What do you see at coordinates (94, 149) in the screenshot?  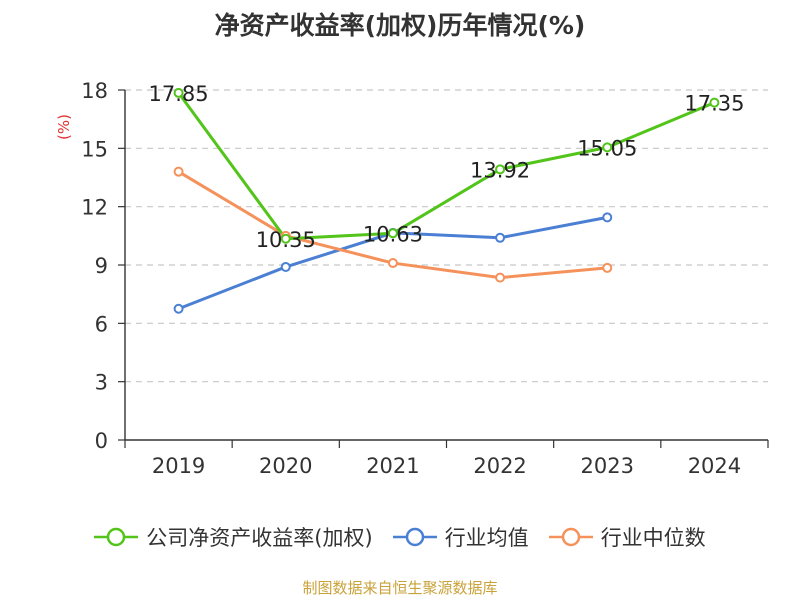 I see `y-tick-label-15: 15` at bounding box center [94, 149].